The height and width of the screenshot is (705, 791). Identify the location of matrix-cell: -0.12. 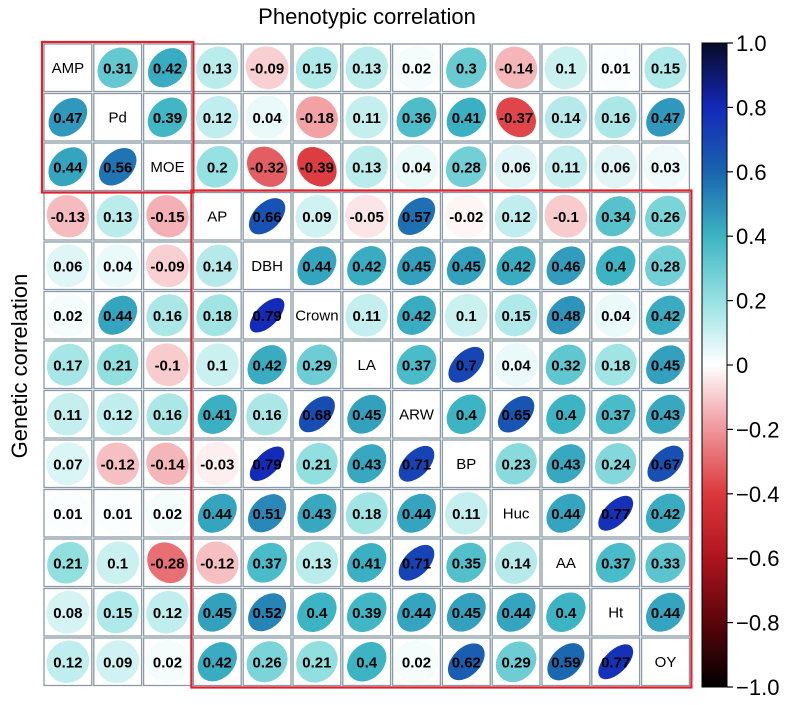
(118, 464).